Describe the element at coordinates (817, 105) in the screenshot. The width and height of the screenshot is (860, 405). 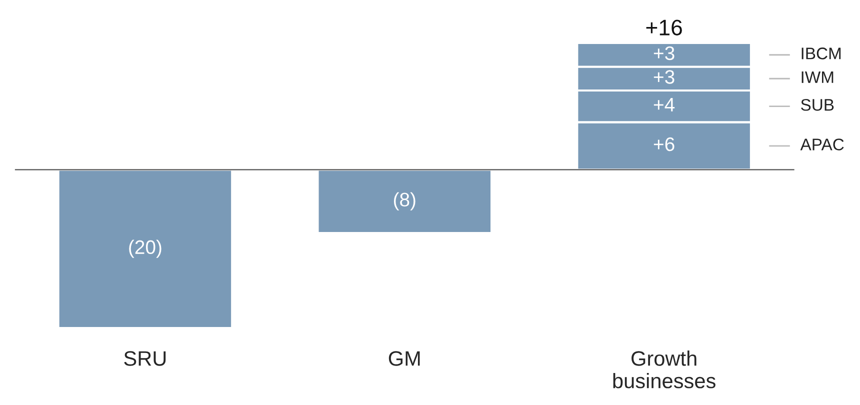
I see `text: SUB` at that location.